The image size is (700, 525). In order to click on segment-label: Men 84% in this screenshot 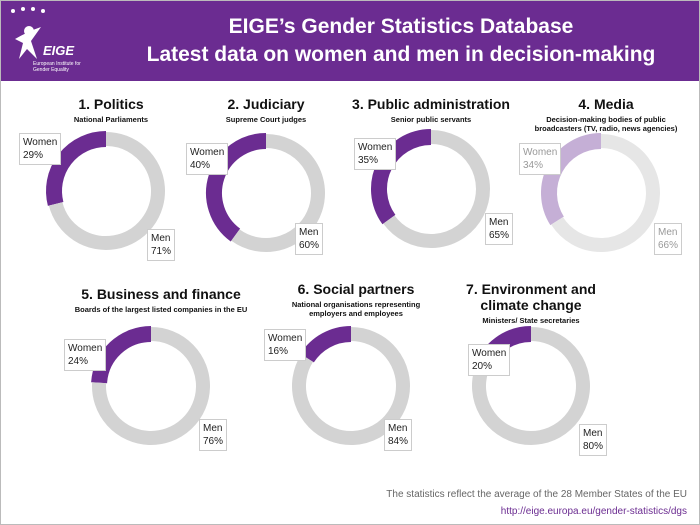, I will do `click(398, 435)`.